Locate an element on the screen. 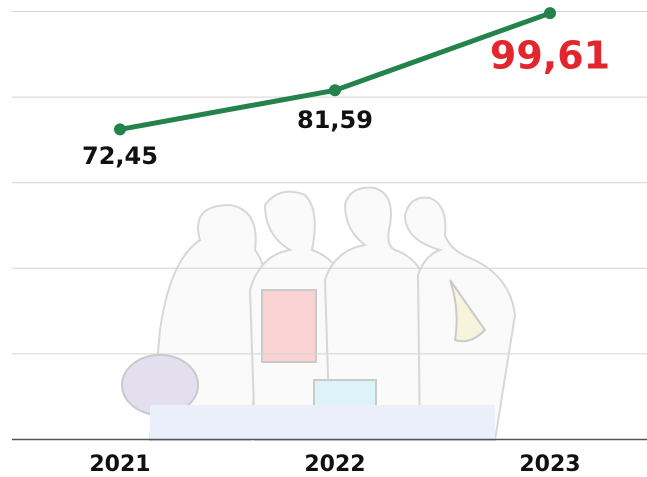 The height and width of the screenshot is (477, 647). data-label: 72,45 is located at coordinates (120, 156).